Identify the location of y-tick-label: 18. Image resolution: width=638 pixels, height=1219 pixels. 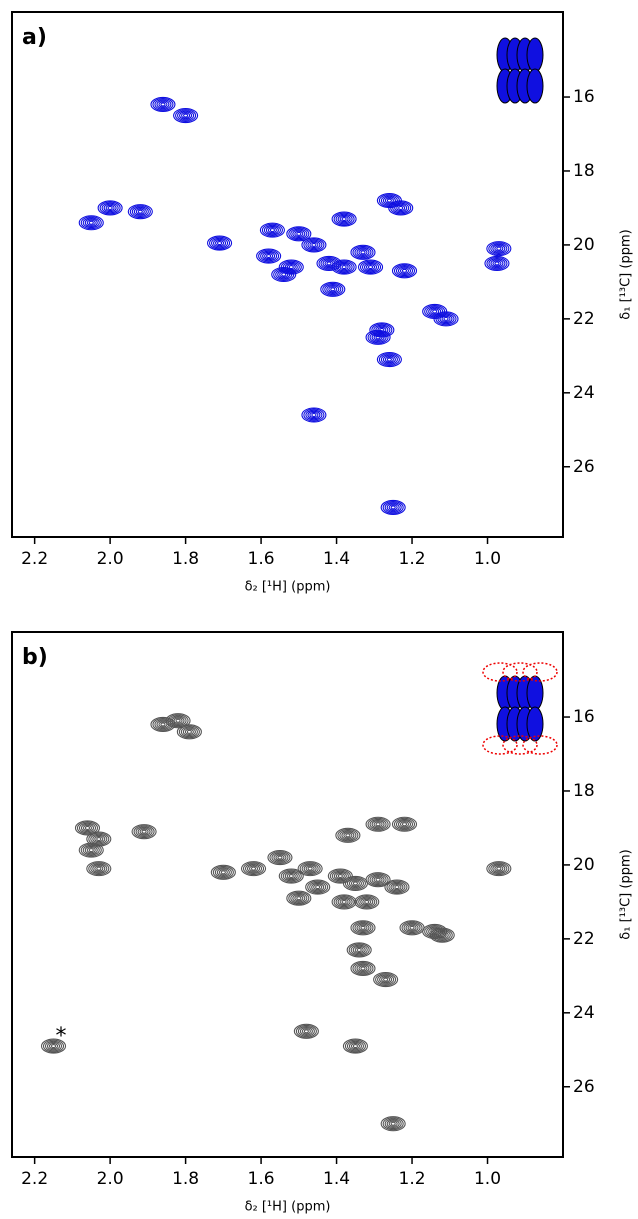
(584, 171).